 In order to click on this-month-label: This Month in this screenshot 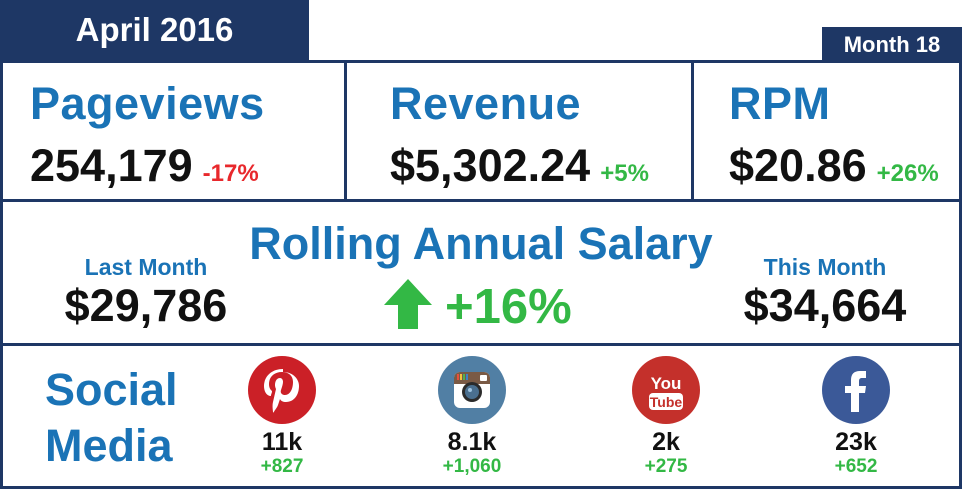, I will do `click(825, 267)`.